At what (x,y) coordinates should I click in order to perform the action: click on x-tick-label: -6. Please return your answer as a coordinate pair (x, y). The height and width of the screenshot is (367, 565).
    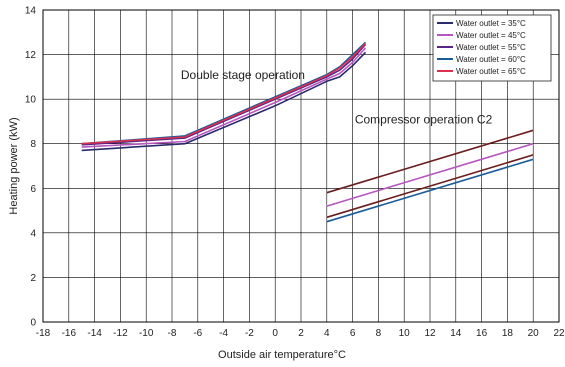
    Looking at the image, I should click on (197, 333).